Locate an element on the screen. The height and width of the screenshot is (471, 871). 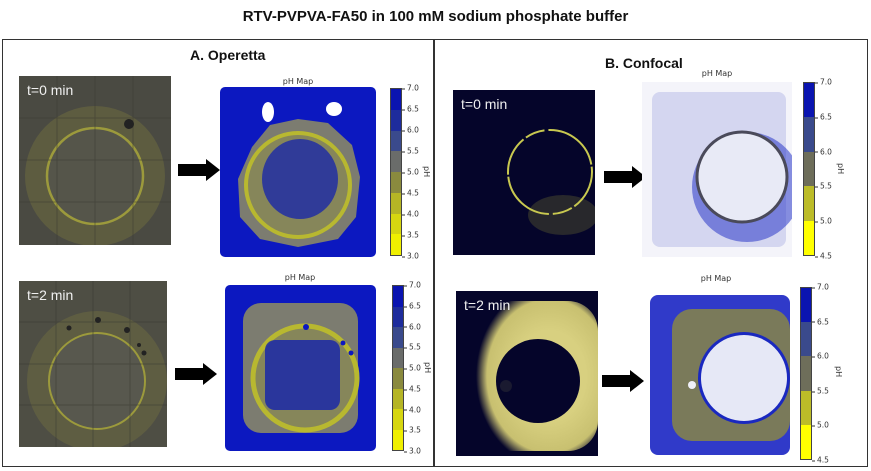
confocal-t2-image is located at coordinates (527, 373).